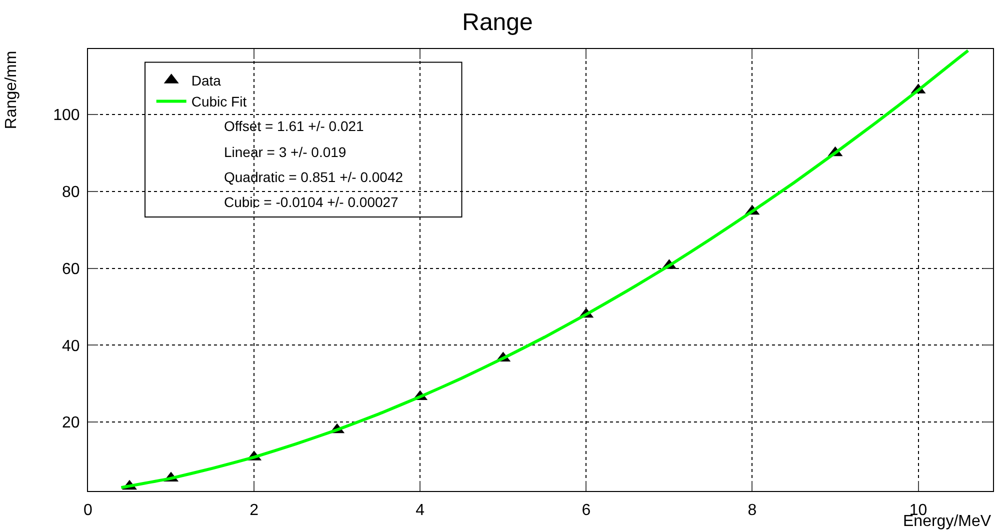  Describe the element at coordinates (71, 346) in the screenshot. I see `y-tick-label: 40` at that location.